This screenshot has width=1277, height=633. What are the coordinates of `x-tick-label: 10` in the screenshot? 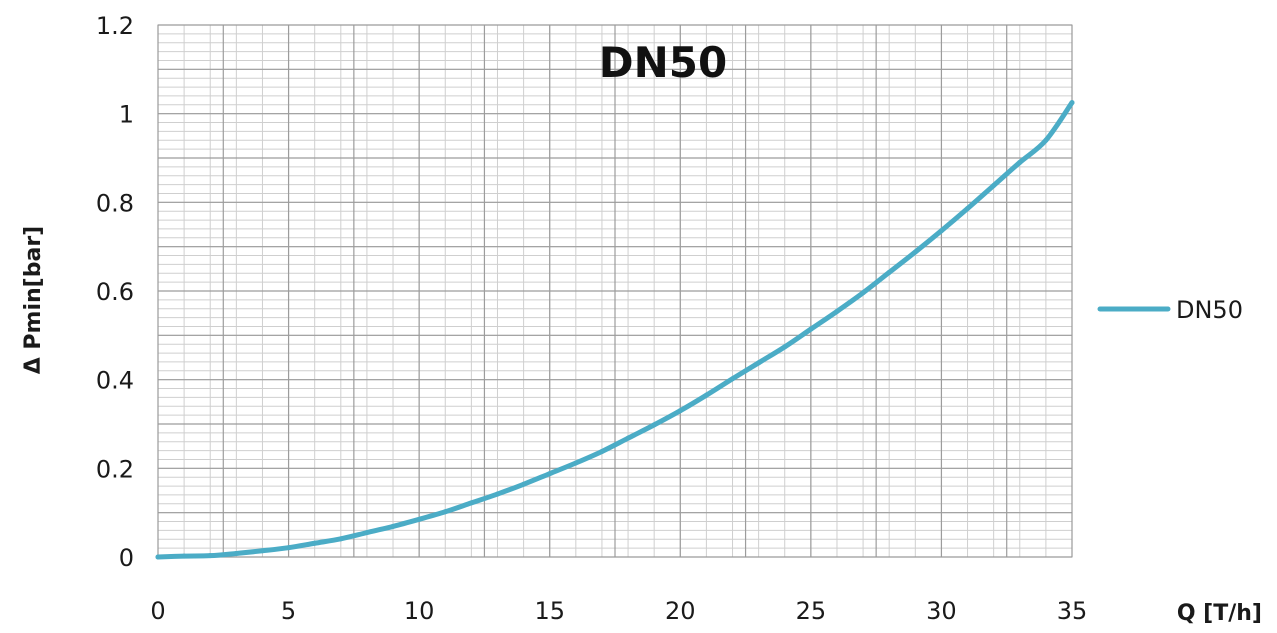 It's located at (419, 611).